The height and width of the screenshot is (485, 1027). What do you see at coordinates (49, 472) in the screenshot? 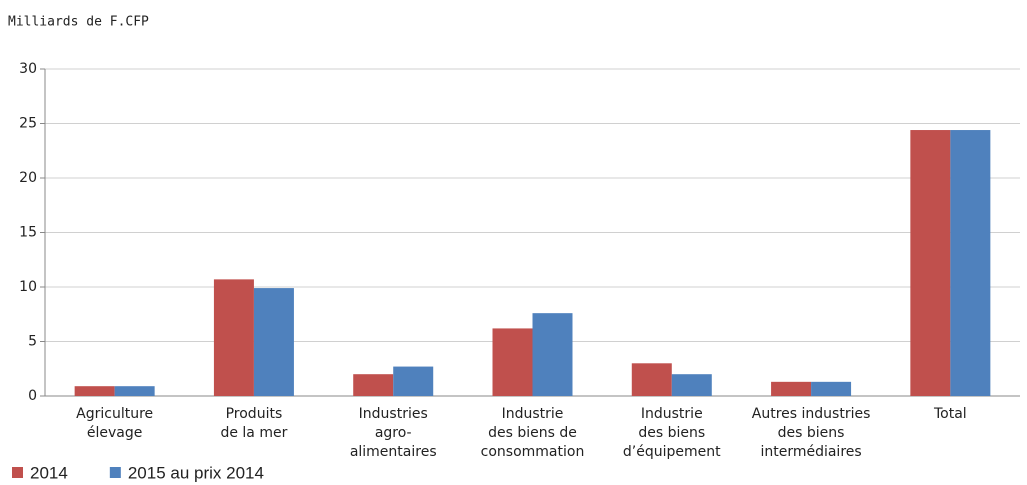
I see `legend-label: 2014` at bounding box center [49, 472].